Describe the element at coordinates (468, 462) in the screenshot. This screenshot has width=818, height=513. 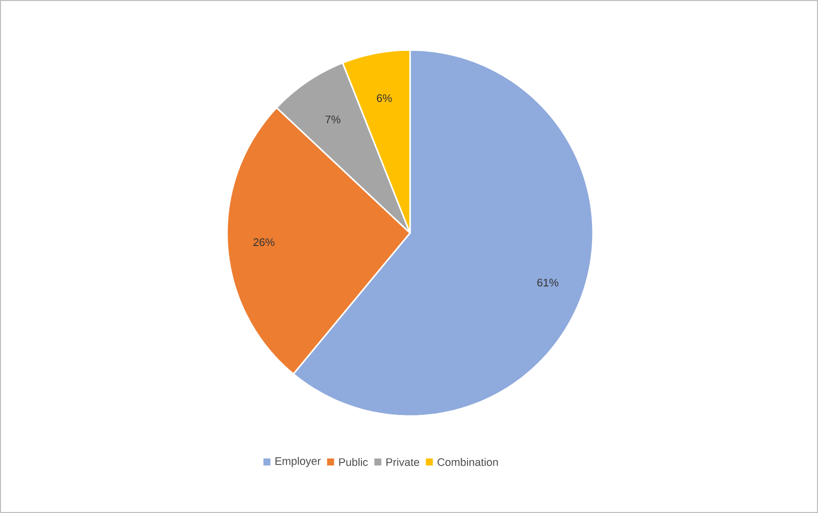
I see `legend-label: Combination` at that location.